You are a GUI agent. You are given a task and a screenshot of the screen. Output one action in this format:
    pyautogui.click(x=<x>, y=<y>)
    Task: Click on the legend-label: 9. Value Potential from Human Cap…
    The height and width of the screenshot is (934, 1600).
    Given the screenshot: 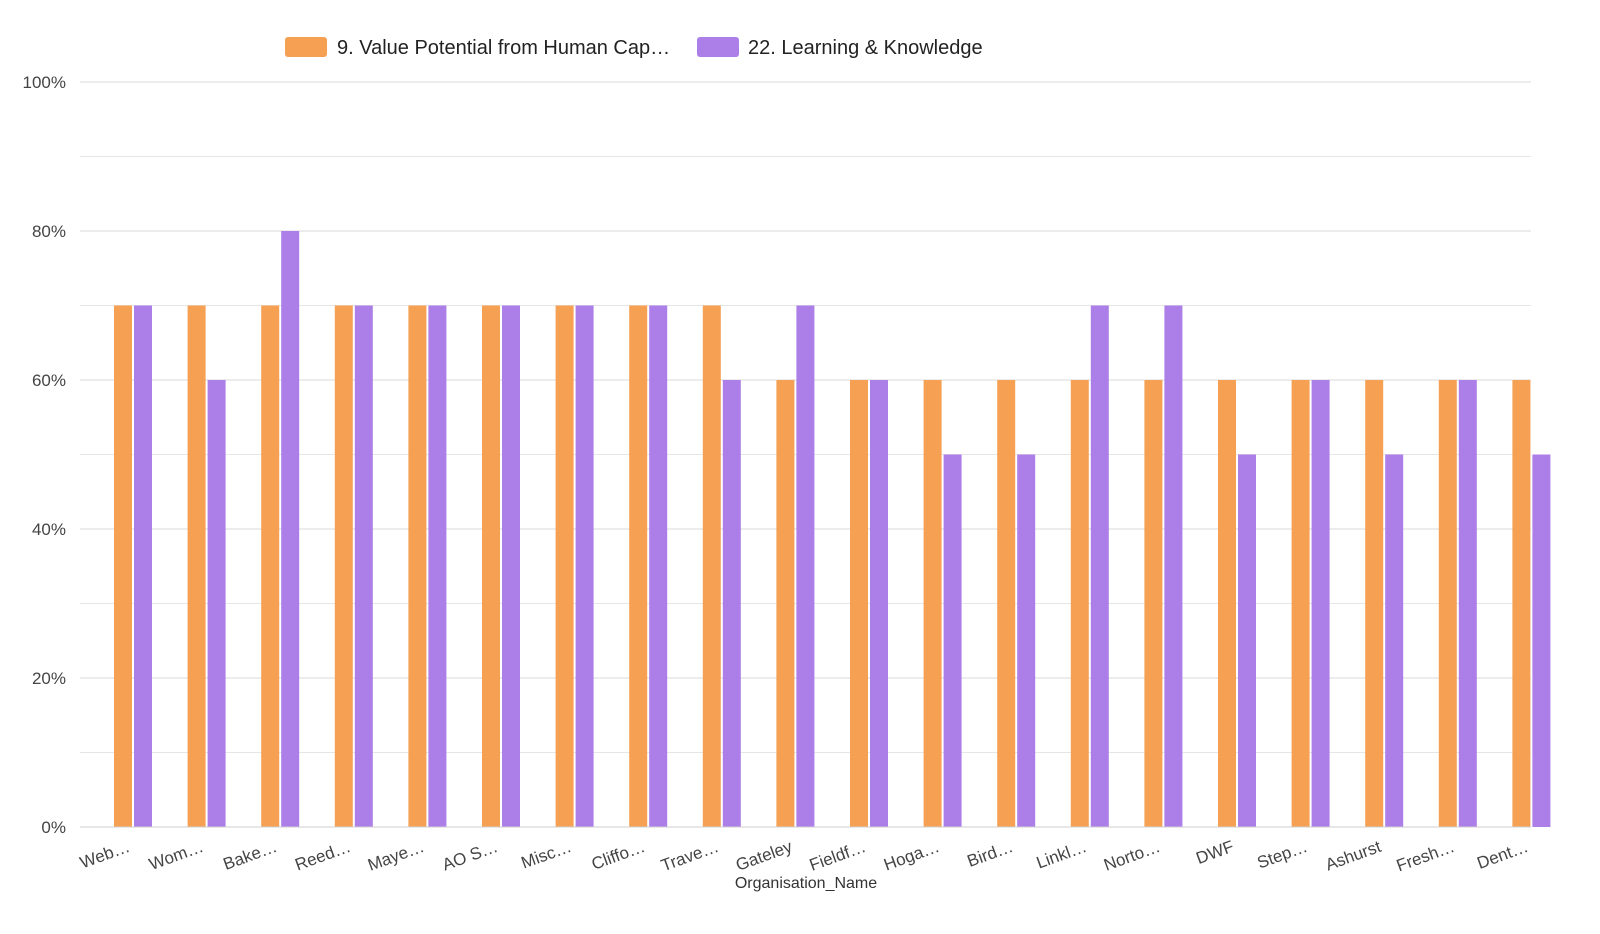 What is the action you would take?
    pyautogui.click(x=503, y=48)
    